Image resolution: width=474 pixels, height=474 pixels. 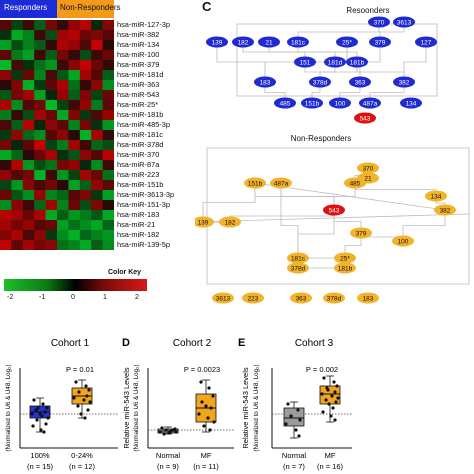 I want to click on node-label: 363, so click(x=301, y=299).